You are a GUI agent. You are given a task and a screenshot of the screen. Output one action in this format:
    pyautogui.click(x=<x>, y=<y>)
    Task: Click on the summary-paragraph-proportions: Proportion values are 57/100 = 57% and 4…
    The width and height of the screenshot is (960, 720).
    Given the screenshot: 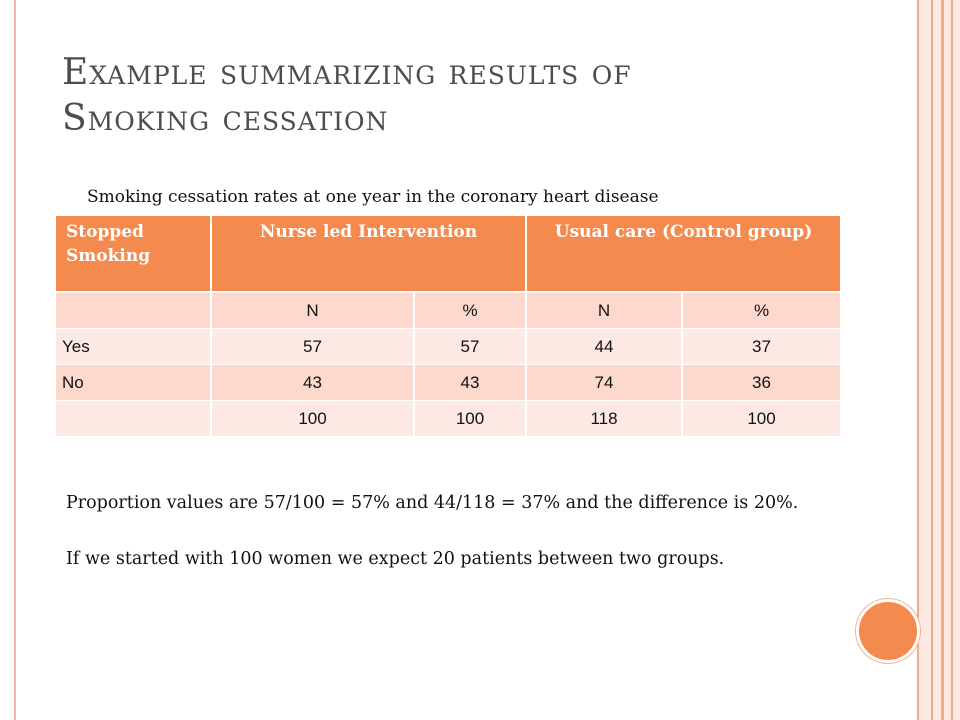 What is the action you would take?
    pyautogui.click(x=432, y=503)
    